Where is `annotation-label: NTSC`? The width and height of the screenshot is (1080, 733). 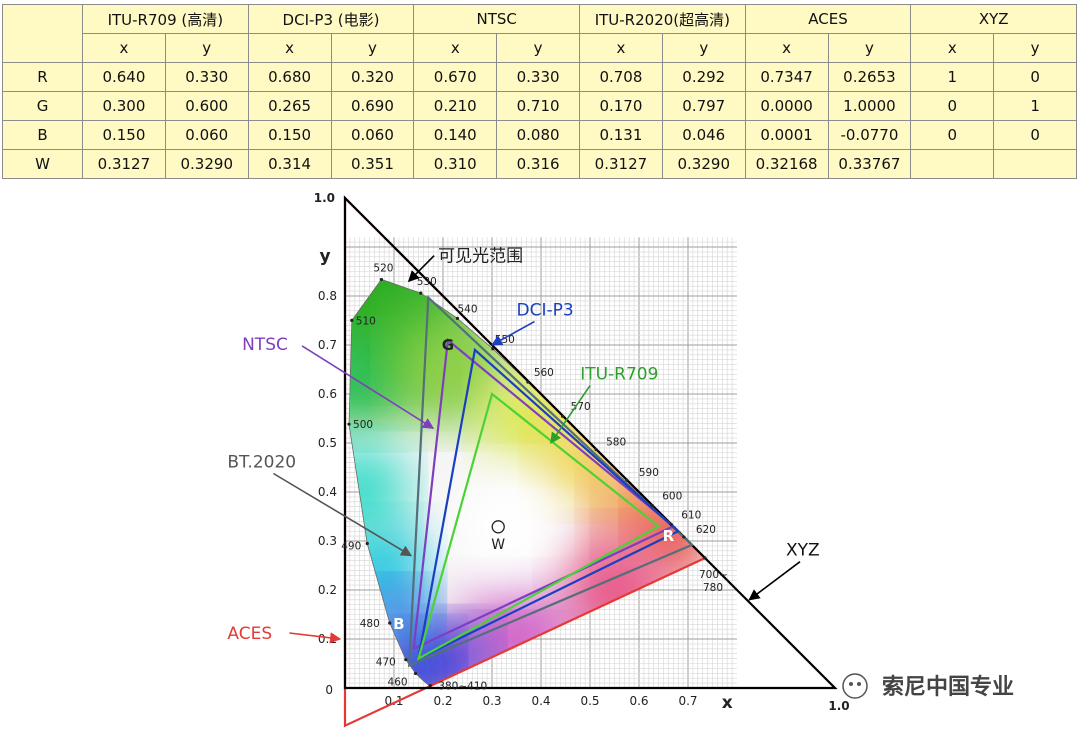 annotation-label: NTSC is located at coordinates (265, 345).